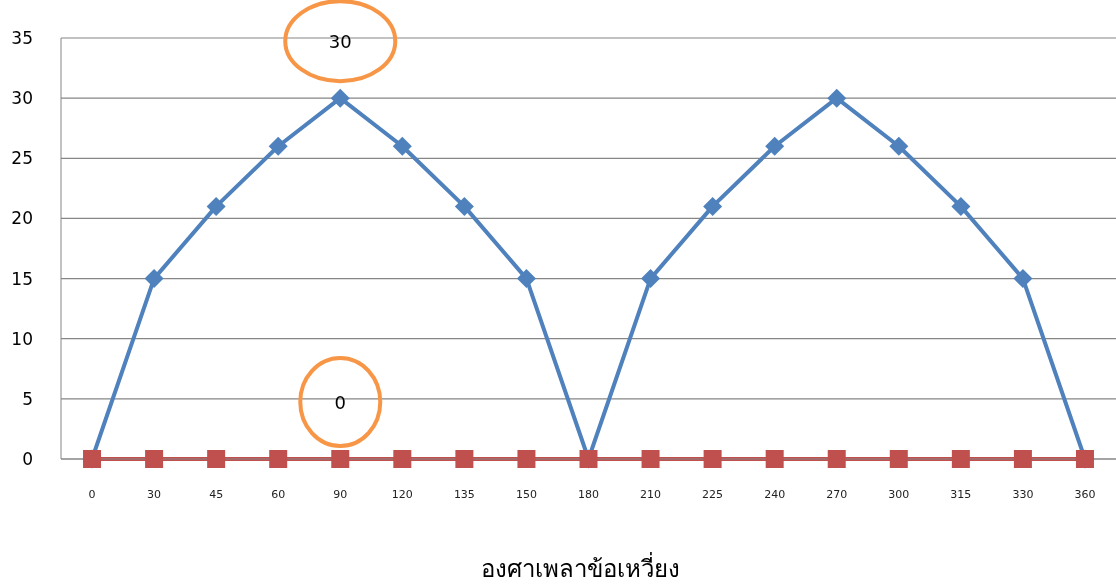  I want to click on y-tick-label: 15, so click(22, 278).